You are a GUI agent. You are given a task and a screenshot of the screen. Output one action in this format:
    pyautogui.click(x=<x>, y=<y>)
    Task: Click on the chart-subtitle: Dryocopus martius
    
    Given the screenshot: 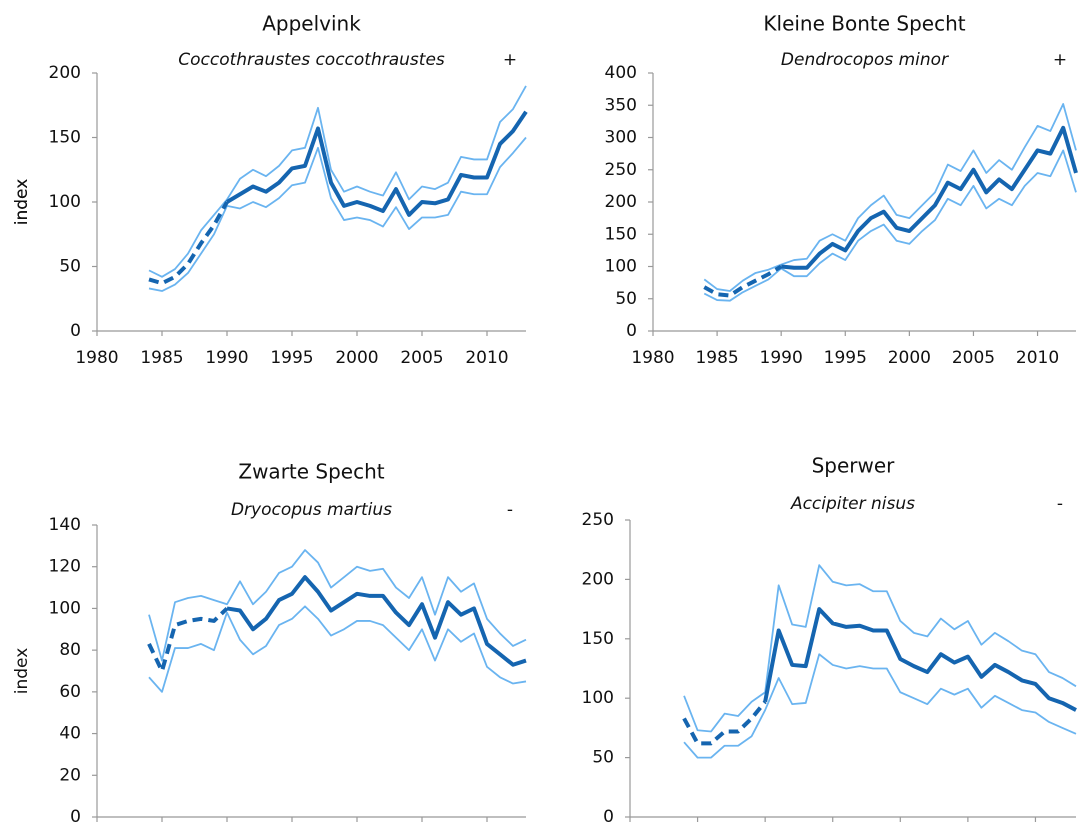 What is the action you would take?
    pyautogui.click(x=311, y=510)
    